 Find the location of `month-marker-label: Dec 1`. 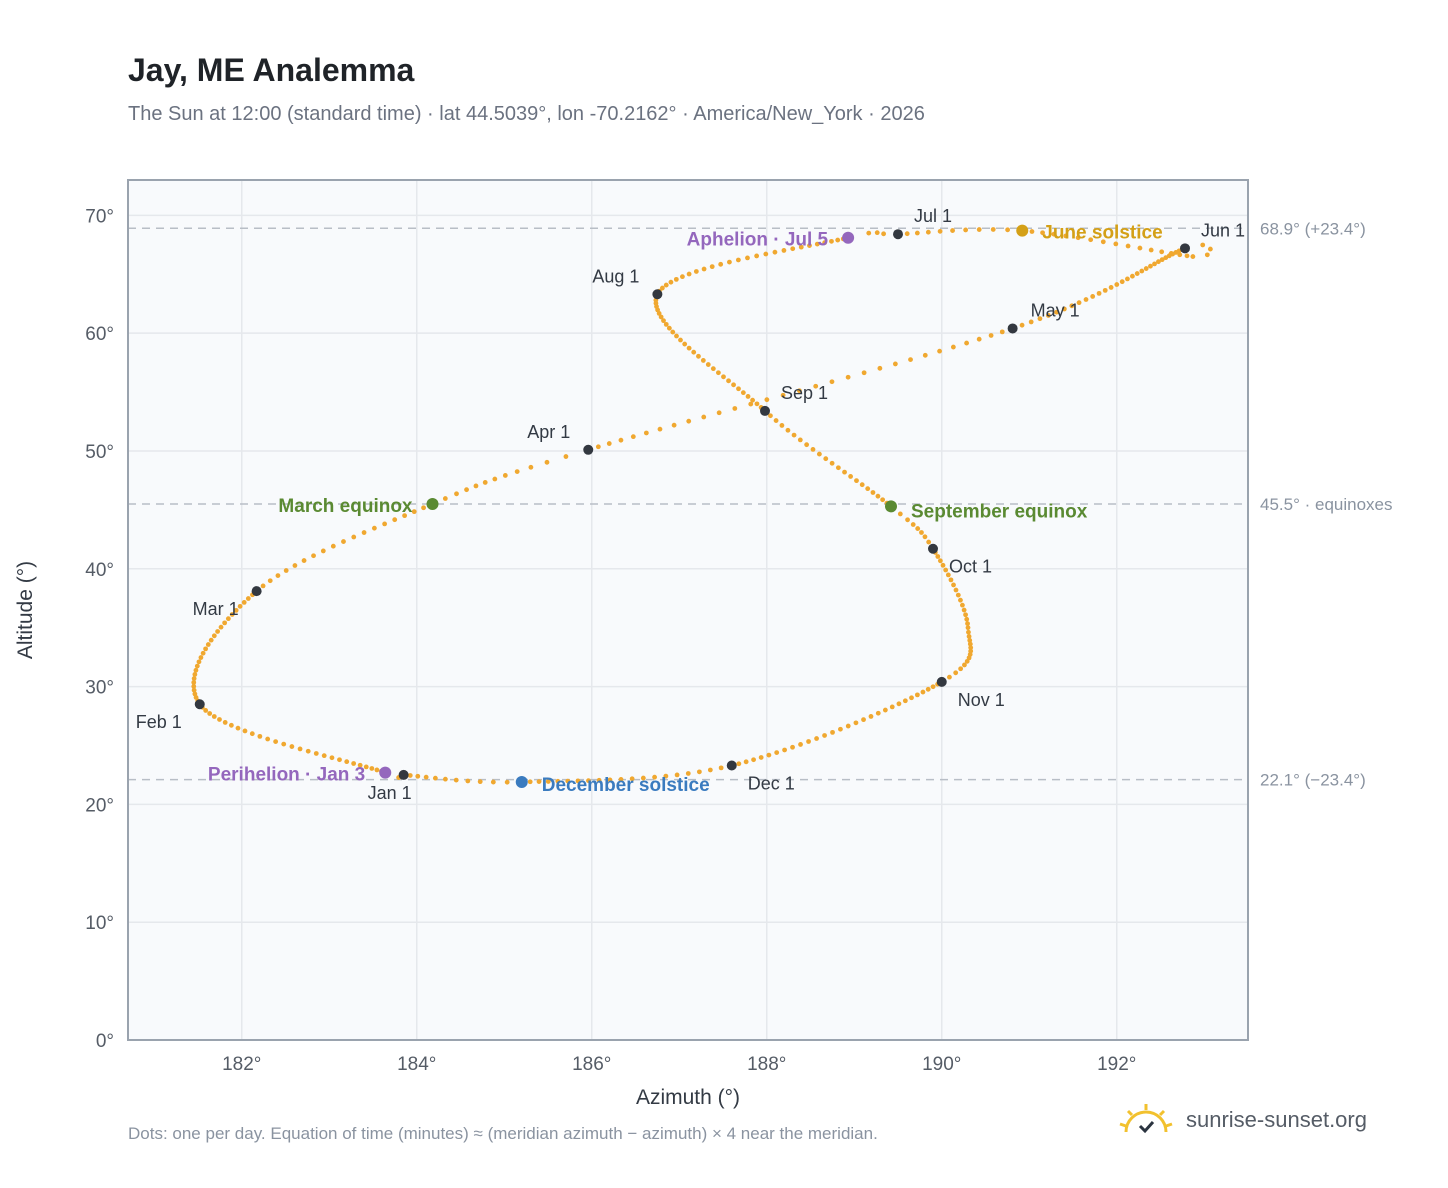

month-marker-label: Dec 1 is located at coordinates (771, 784).